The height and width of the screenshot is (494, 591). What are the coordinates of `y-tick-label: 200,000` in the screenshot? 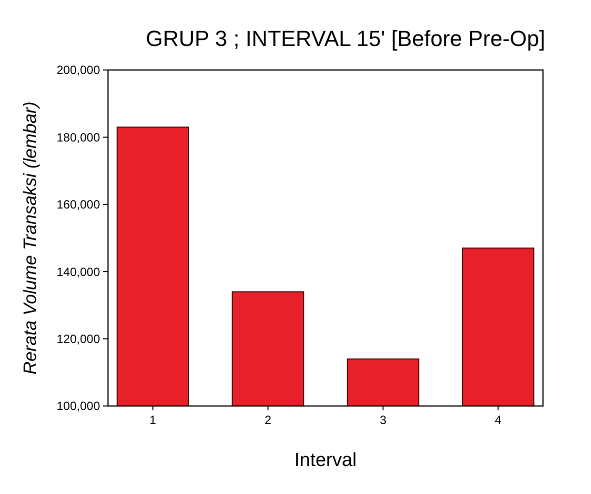 It's located at (78, 70).